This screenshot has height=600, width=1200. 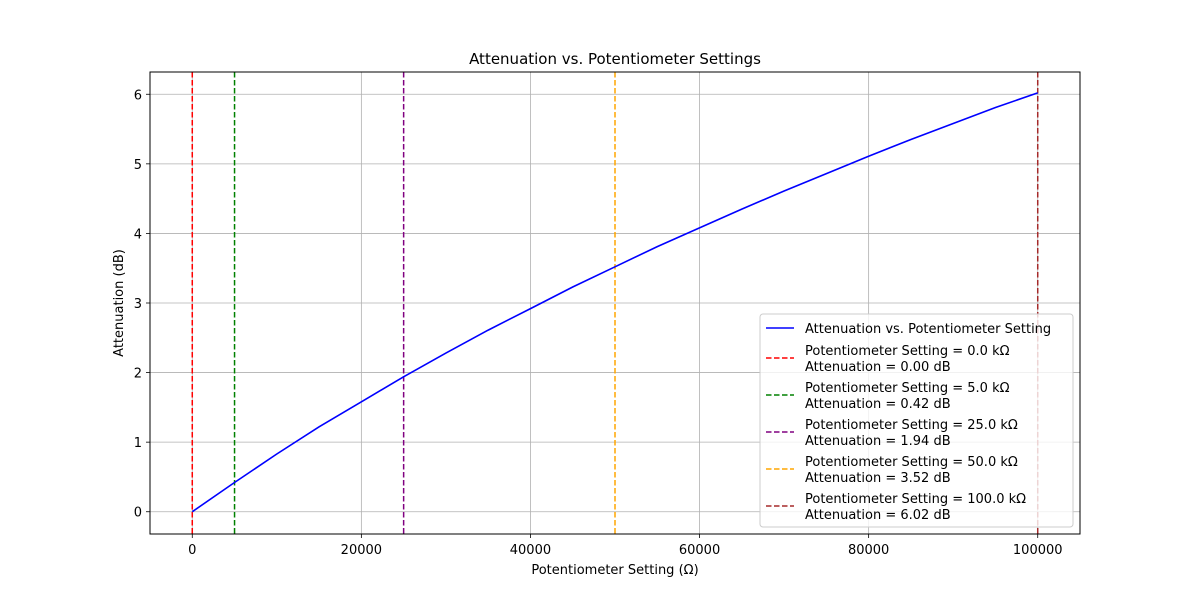 I want to click on y-tick-label: 2, so click(x=138, y=374).